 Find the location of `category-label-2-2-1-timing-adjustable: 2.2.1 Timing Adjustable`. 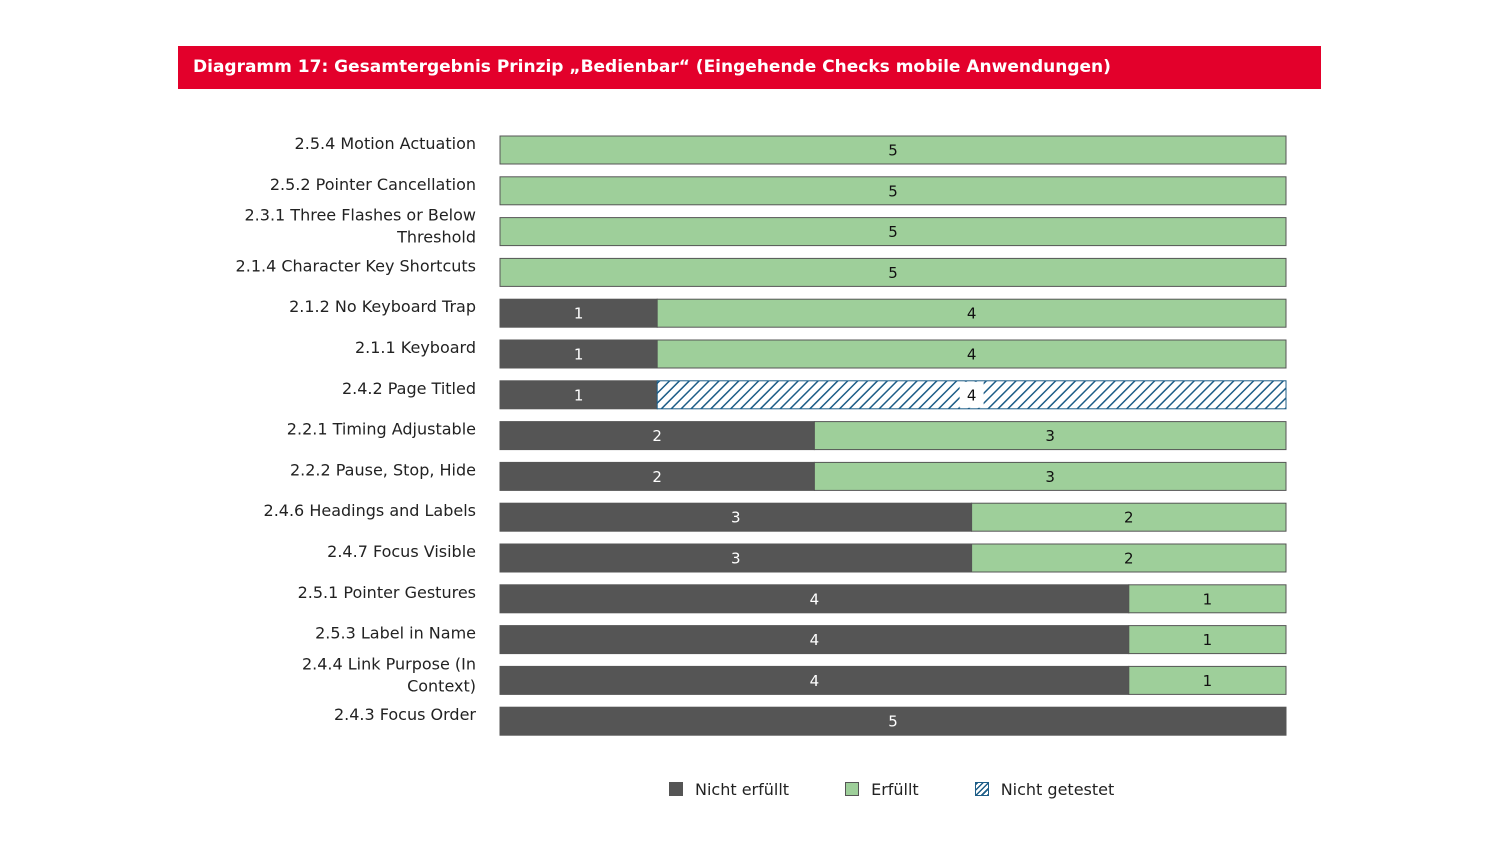

category-label-2-2-1-timing-adjustable: 2.2.1 Timing Adjustable is located at coordinates (381, 429).